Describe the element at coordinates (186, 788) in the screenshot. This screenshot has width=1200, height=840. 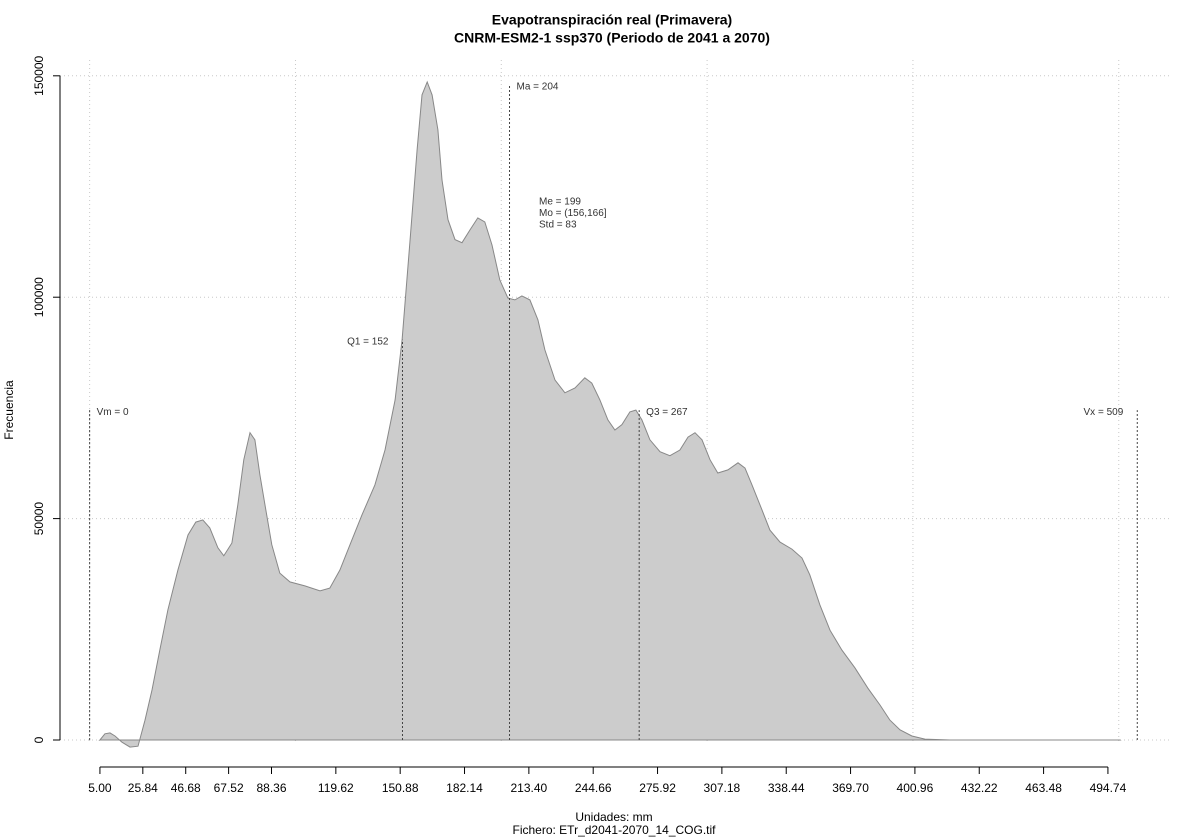
I see `x-tick-label: 46.68` at that location.